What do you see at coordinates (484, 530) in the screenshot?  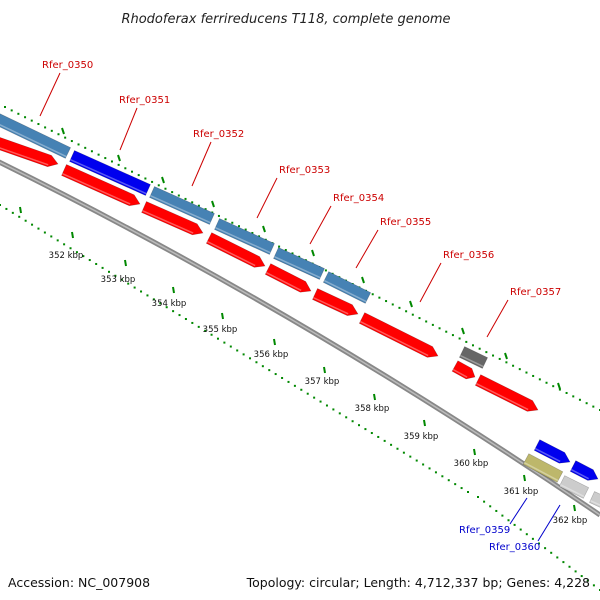 I see `gene-label-text: Rfer_0359` at bounding box center [484, 530].